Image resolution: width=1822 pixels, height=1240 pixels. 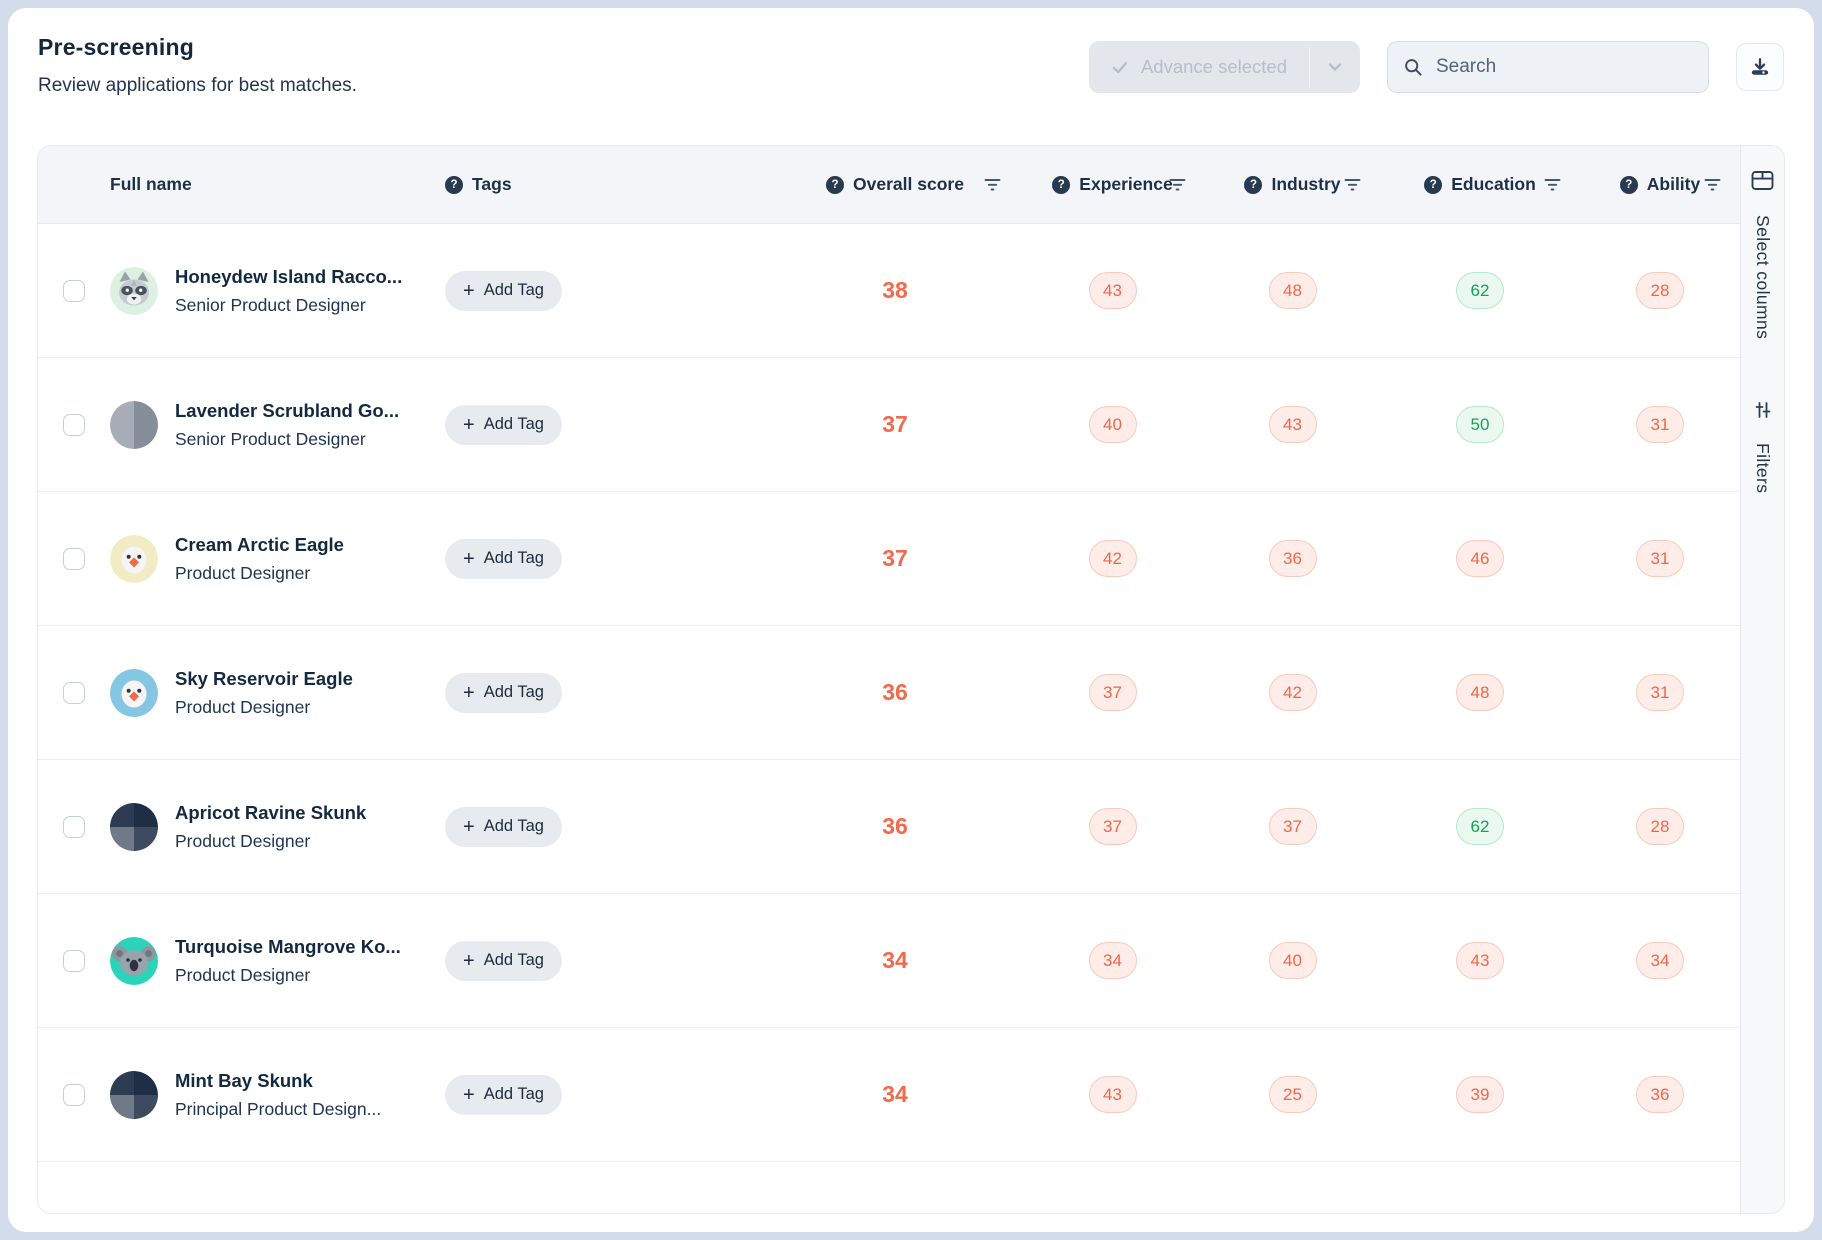 What do you see at coordinates (1292, 558) in the screenshot?
I see `industry-score: 36` at bounding box center [1292, 558].